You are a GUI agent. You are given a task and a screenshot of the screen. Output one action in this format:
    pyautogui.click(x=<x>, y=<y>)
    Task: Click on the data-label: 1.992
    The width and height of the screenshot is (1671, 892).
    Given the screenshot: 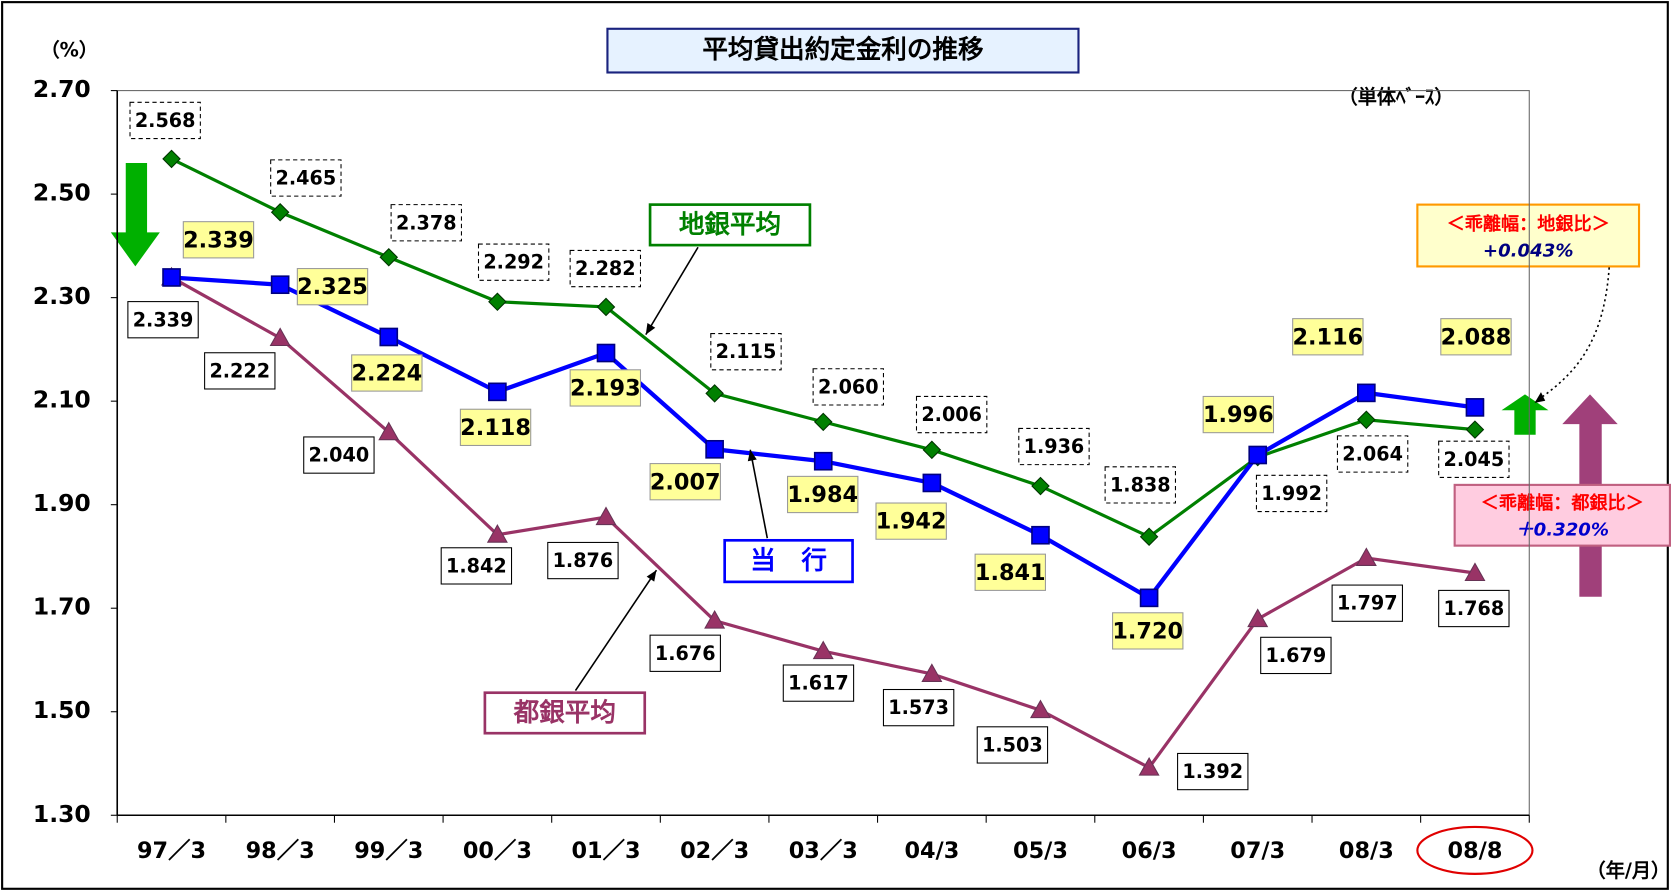 What is the action you would take?
    pyautogui.click(x=1291, y=493)
    